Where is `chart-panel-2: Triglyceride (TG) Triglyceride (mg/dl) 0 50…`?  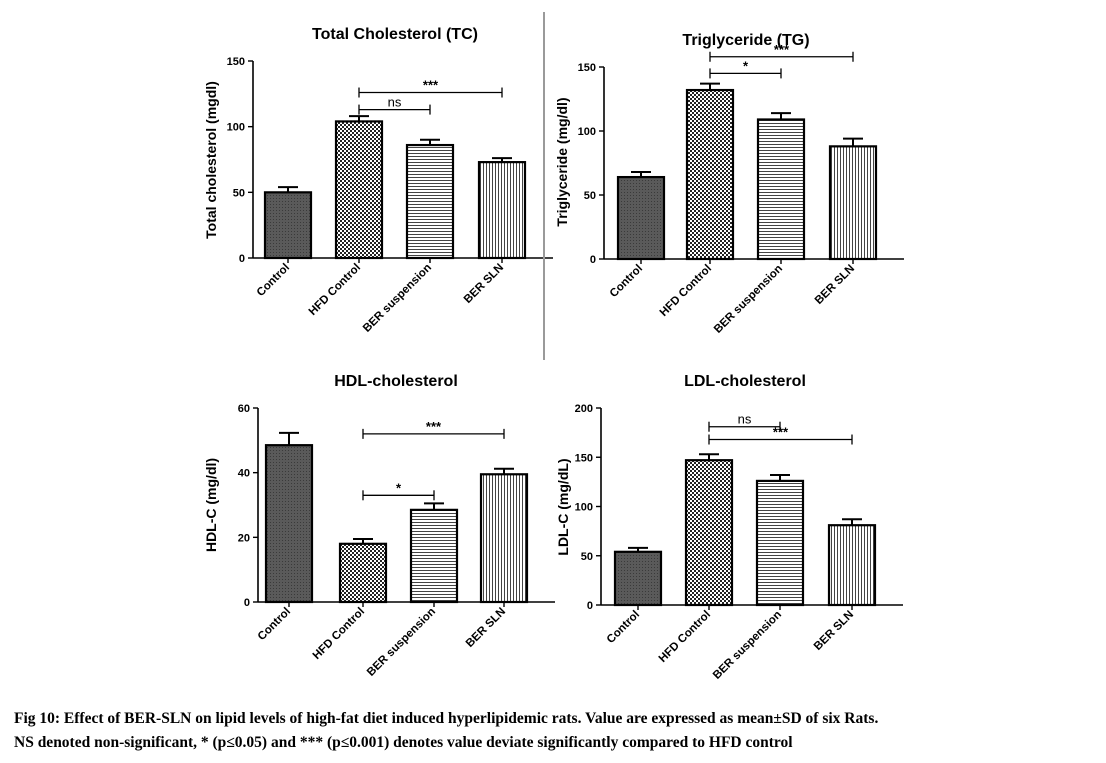 chart-panel-2: Triglyceride (TG) Triglyceride (mg/dl) 0 50… is located at coordinates (729, 184).